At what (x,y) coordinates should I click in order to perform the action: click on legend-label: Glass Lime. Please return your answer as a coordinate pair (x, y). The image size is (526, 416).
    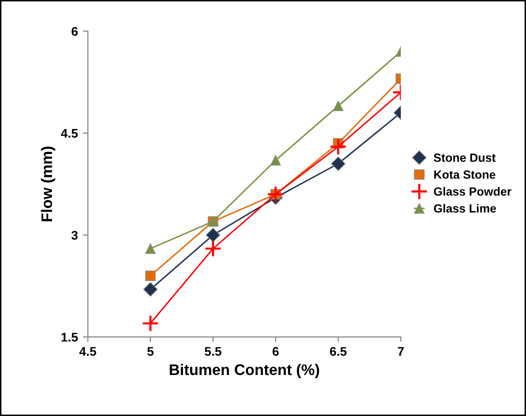
    Looking at the image, I should click on (465, 208).